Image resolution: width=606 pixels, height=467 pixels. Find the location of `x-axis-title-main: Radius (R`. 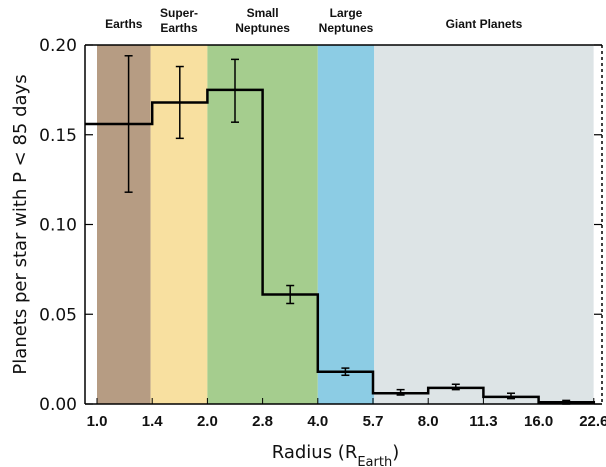

x-axis-title-main: Radius (R is located at coordinates (315, 452).